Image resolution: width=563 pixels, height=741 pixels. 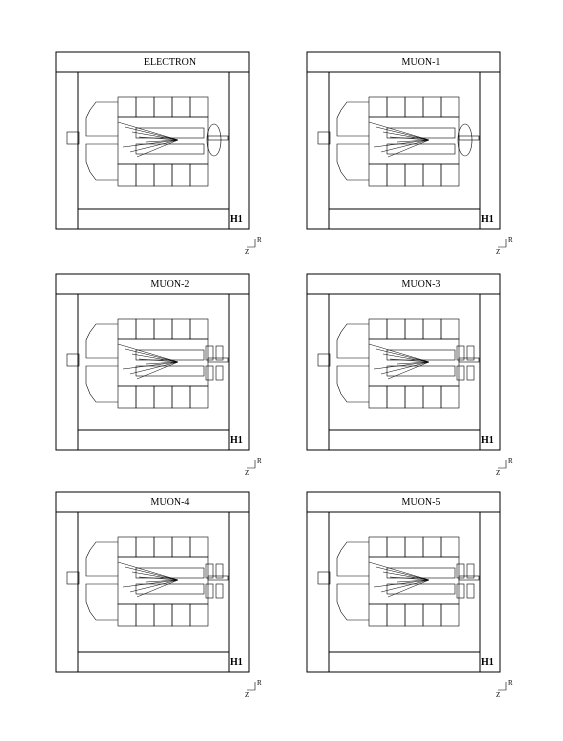 What do you see at coordinates (218, 138) in the screenshot?
I see `beam-pipe` at bounding box center [218, 138].